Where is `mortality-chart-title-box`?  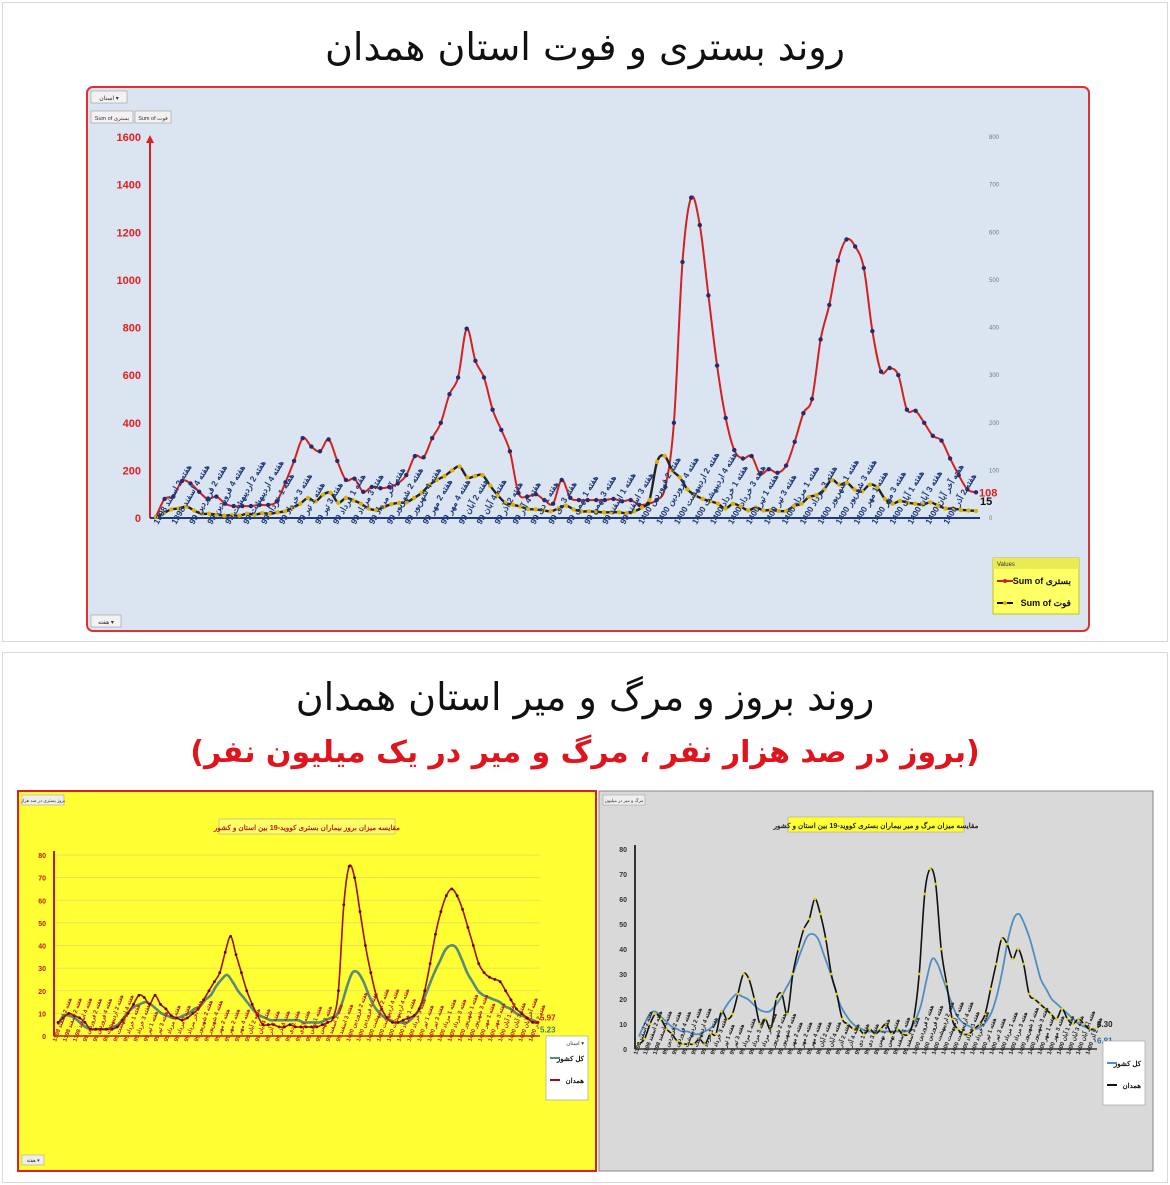
mortality-chart-title-box is located at coordinates (876, 824).